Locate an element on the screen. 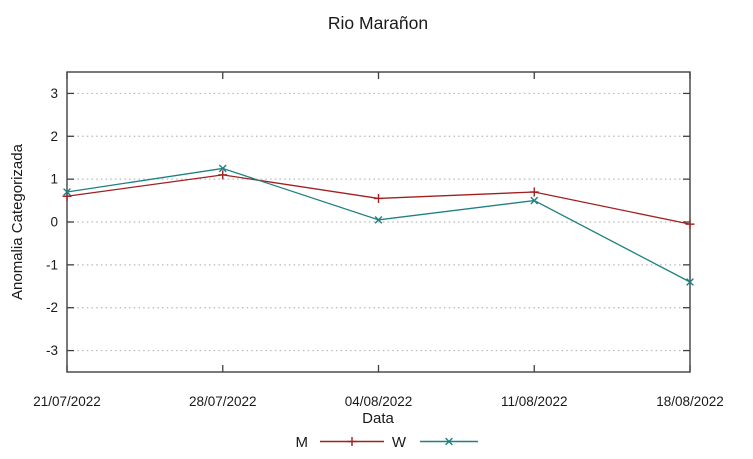  chart-title: Rio Marañon is located at coordinates (378, 23).